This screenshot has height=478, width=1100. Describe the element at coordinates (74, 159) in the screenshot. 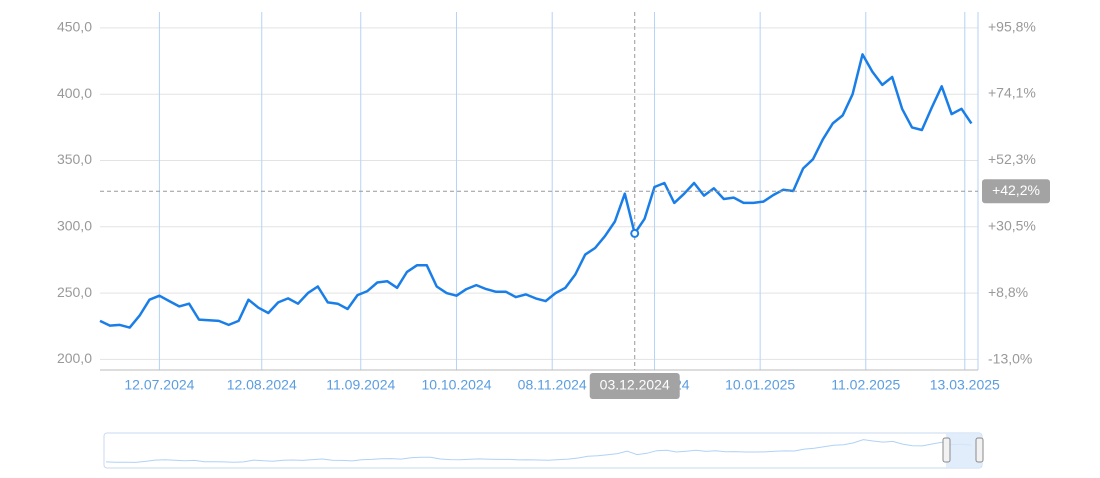

I see `y-tick-label: 350,0` at that location.